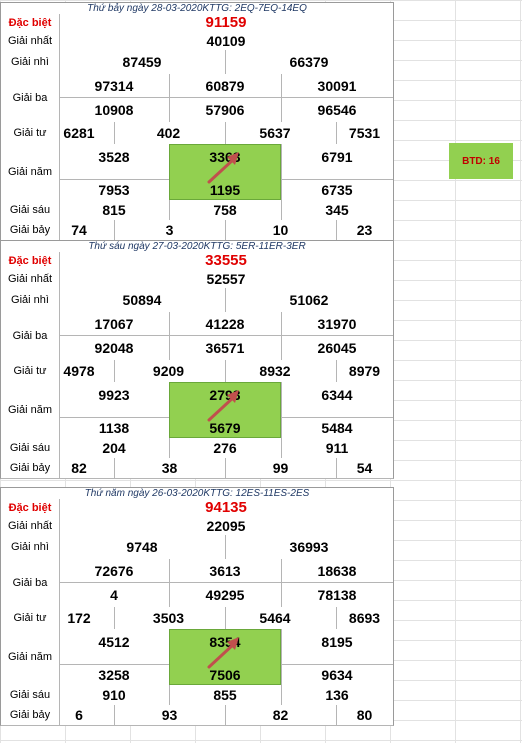 Image resolution: width=522 pixels, height=743 pixels. What do you see at coordinates (309, 547) in the screenshot?
I see `prize-number: 36993` at bounding box center [309, 547].